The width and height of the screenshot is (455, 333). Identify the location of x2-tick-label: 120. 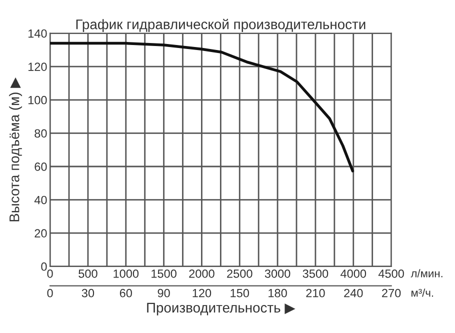
(202, 293).